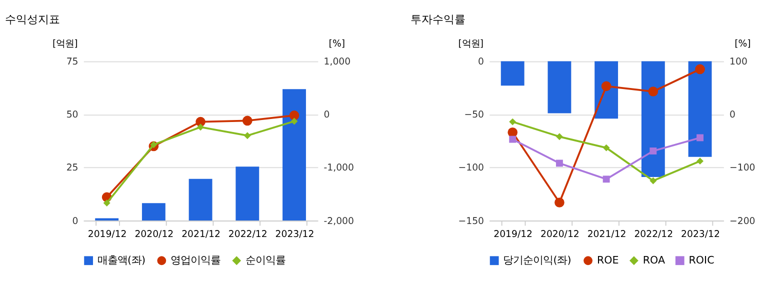  What do you see at coordinates (438, 19) in the screenshot?
I see `chart-title: 투자수익률` at bounding box center [438, 19].